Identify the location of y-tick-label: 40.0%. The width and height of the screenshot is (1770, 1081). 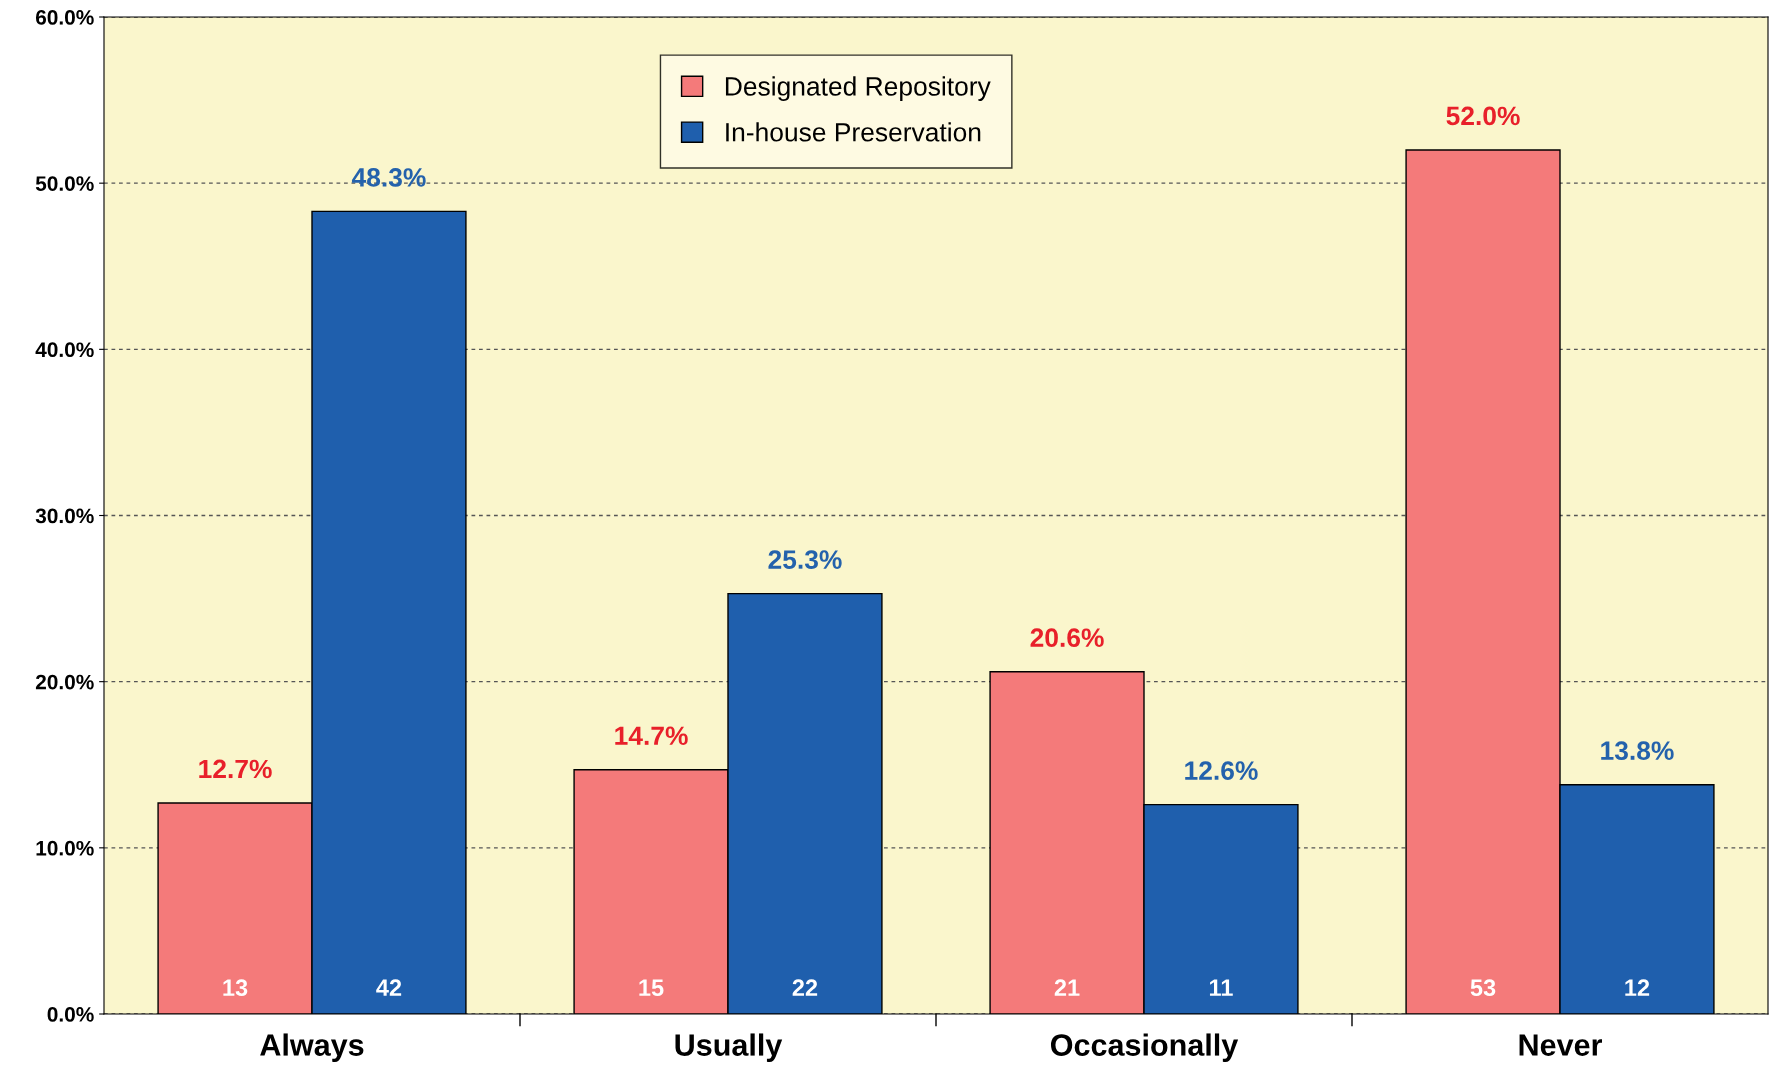
(64, 350).